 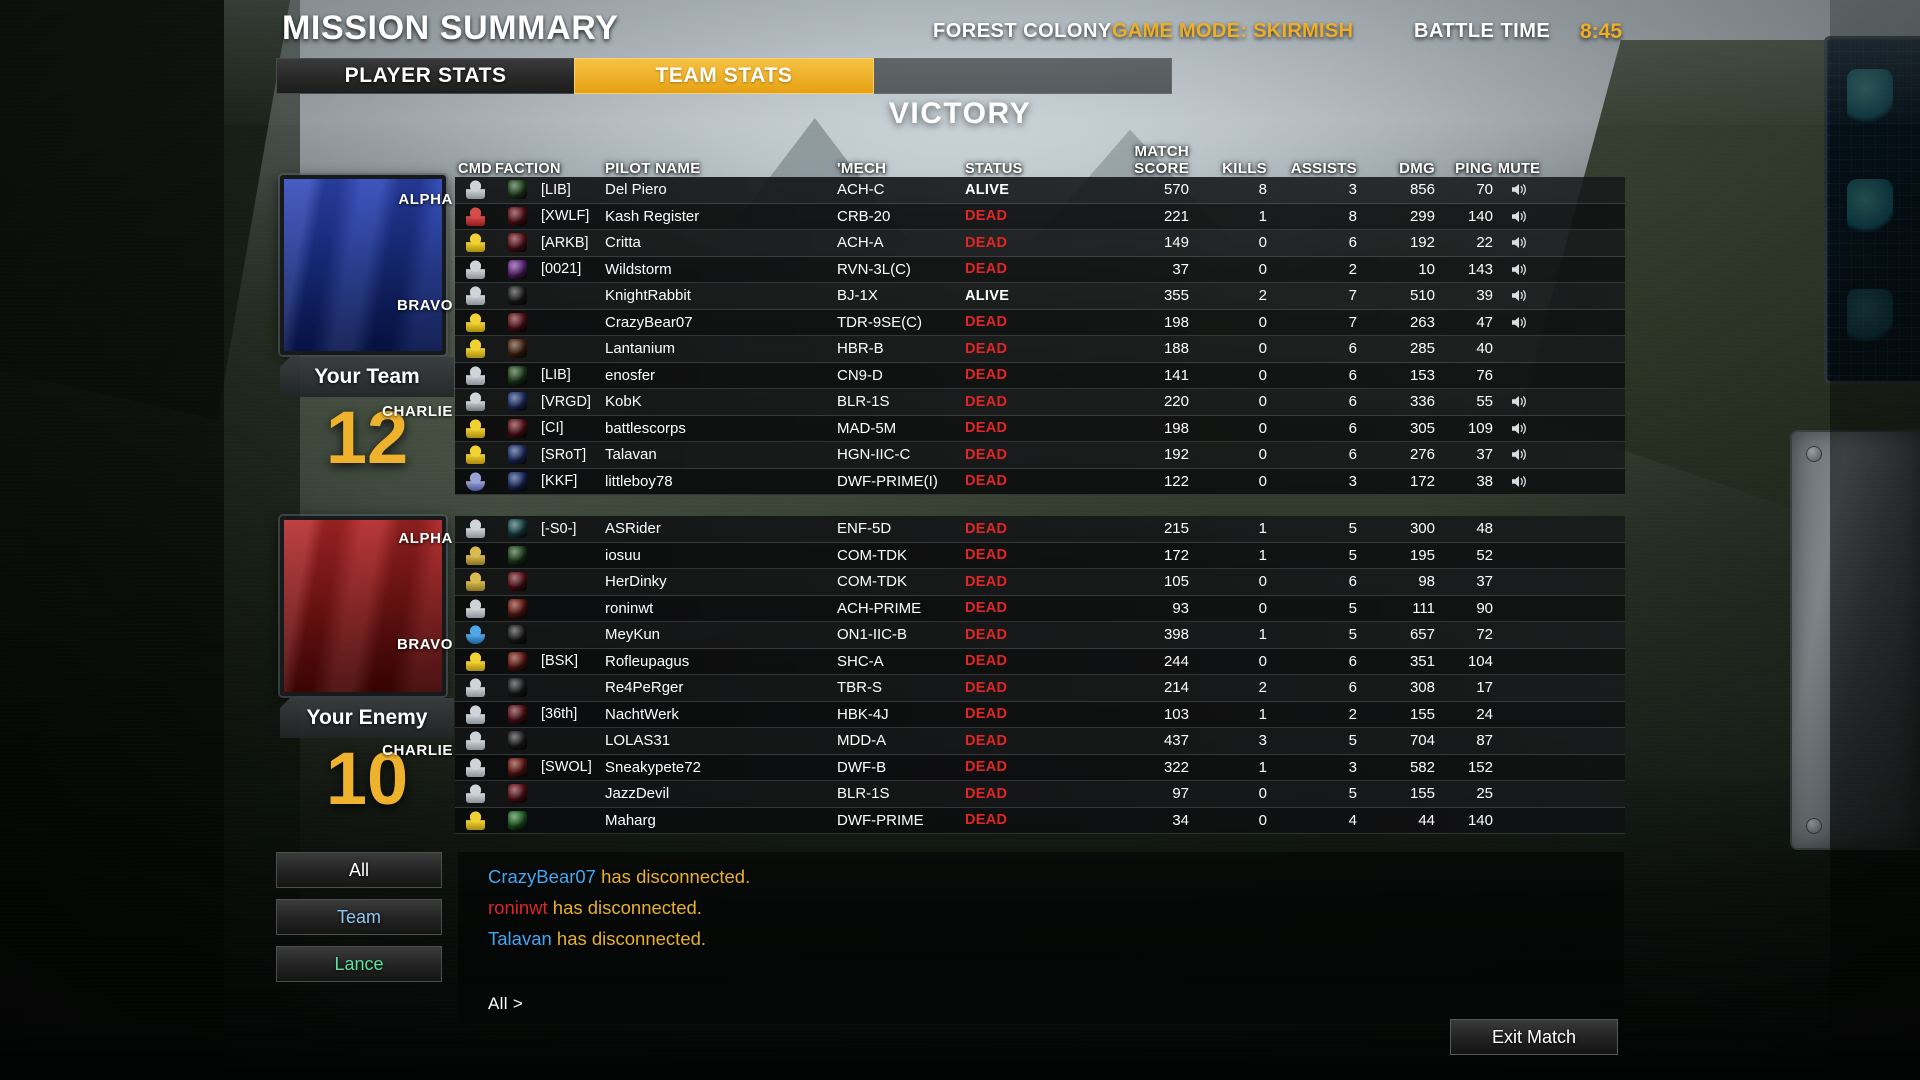 What do you see at coordinates (862, 741) in the screenshot?
I see `cell-mech: MDD-A` at bounding box center [862, 741].